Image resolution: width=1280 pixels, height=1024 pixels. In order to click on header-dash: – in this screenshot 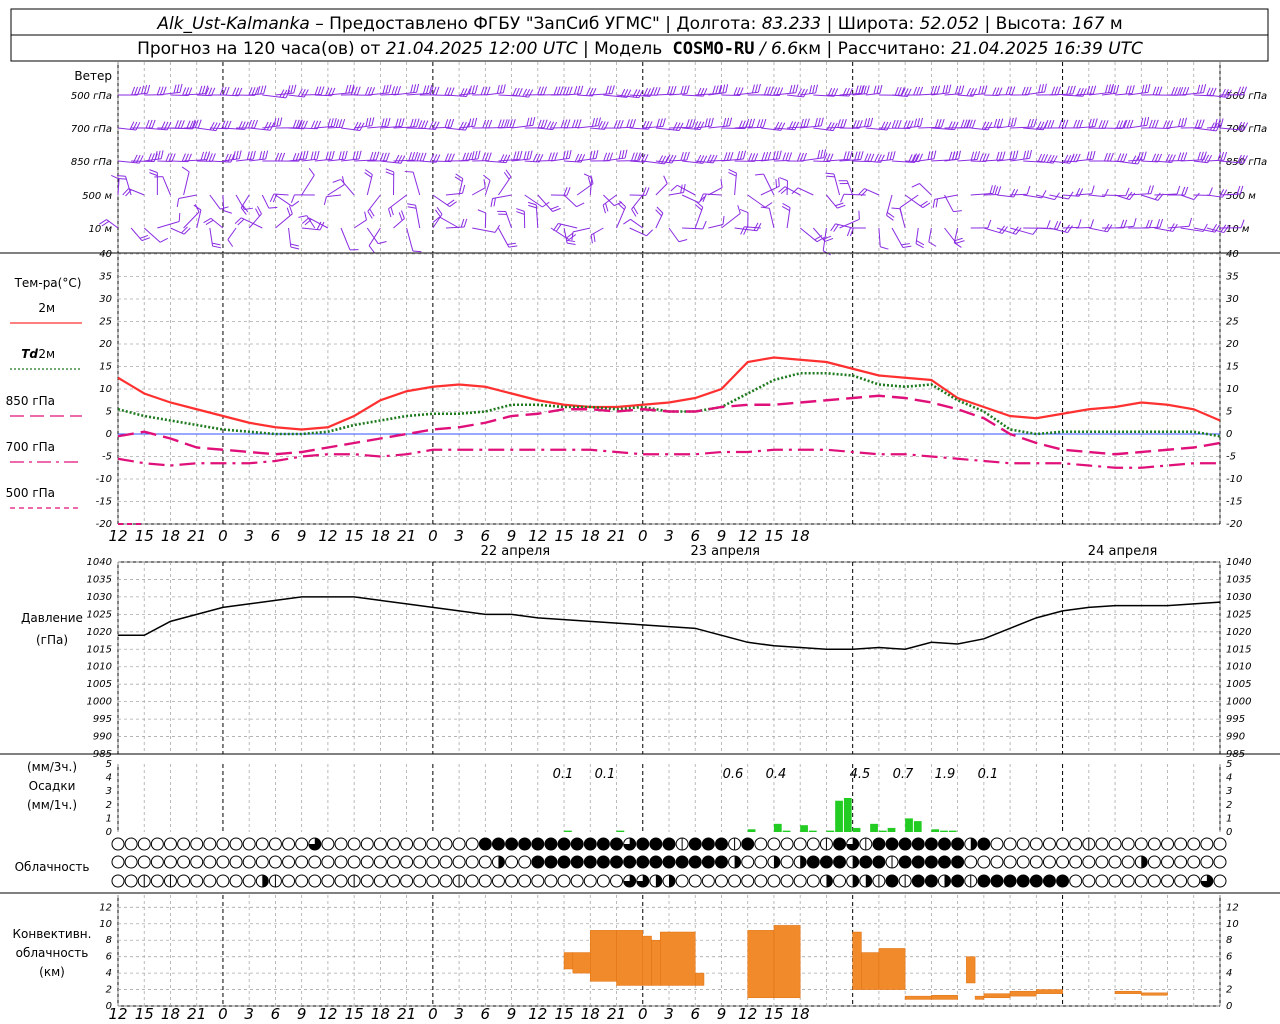, I will do `click(317, 24)`.